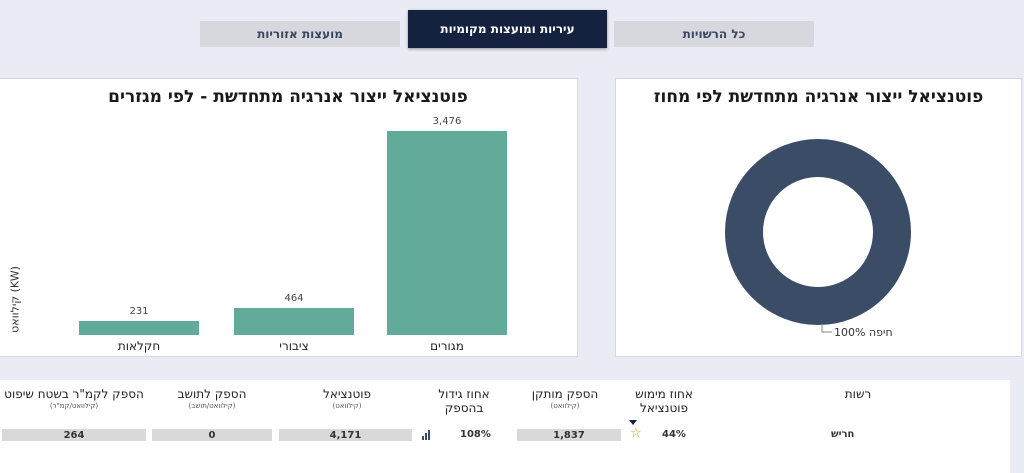  I want to click on header-per-sqkm: הספק לקמ"ר בשטח שיפוט (קילוואט/קמ"ר), so click(75, 399).